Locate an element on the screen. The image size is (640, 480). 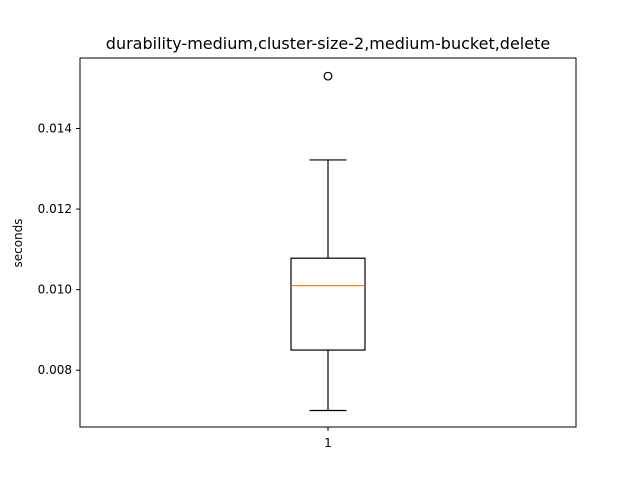
y-tick-label: 0.008 is located at coordinates (55, 370).